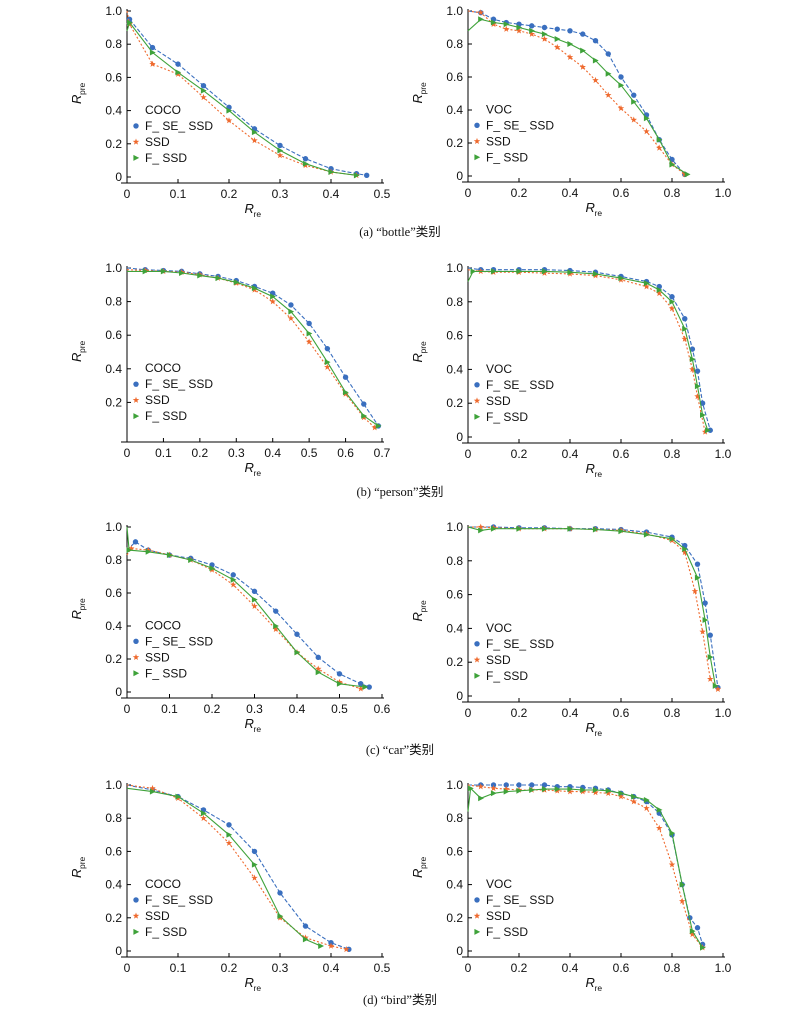 This screenshot has height=1009, width=800. I want to click on y-tick-label: 0, so click(118, 177).